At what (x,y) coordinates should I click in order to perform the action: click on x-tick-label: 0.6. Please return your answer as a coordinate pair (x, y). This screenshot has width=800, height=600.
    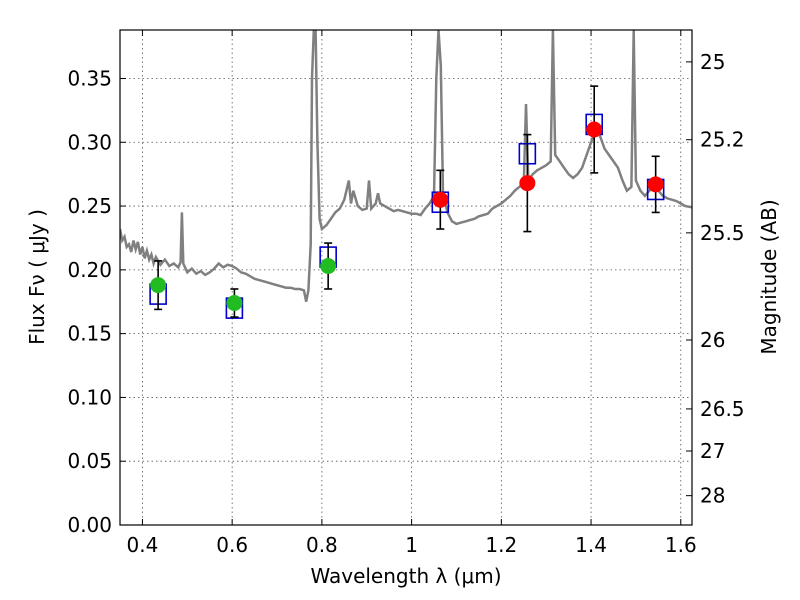
    Looking at the image, I should click on (232, 545).